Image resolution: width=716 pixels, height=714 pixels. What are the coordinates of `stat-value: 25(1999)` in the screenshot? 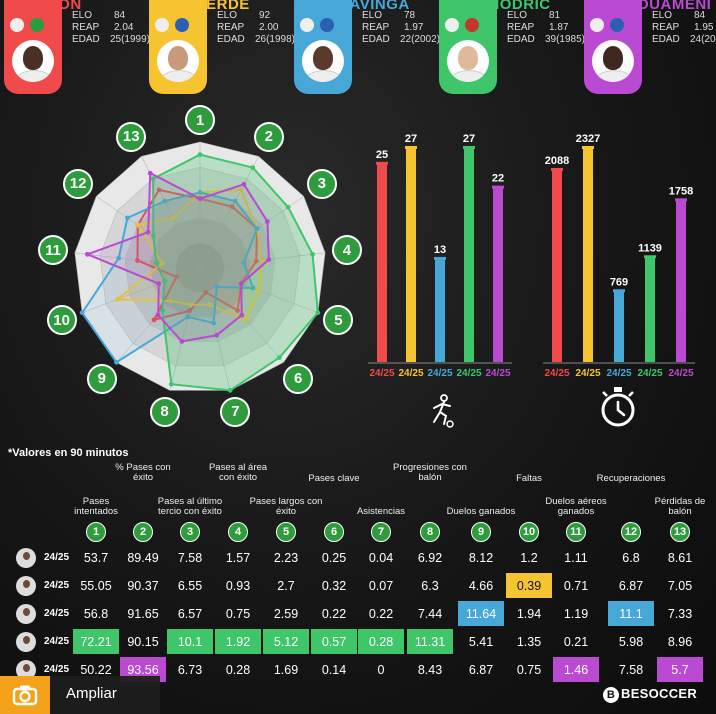 It's located at (129, 39).